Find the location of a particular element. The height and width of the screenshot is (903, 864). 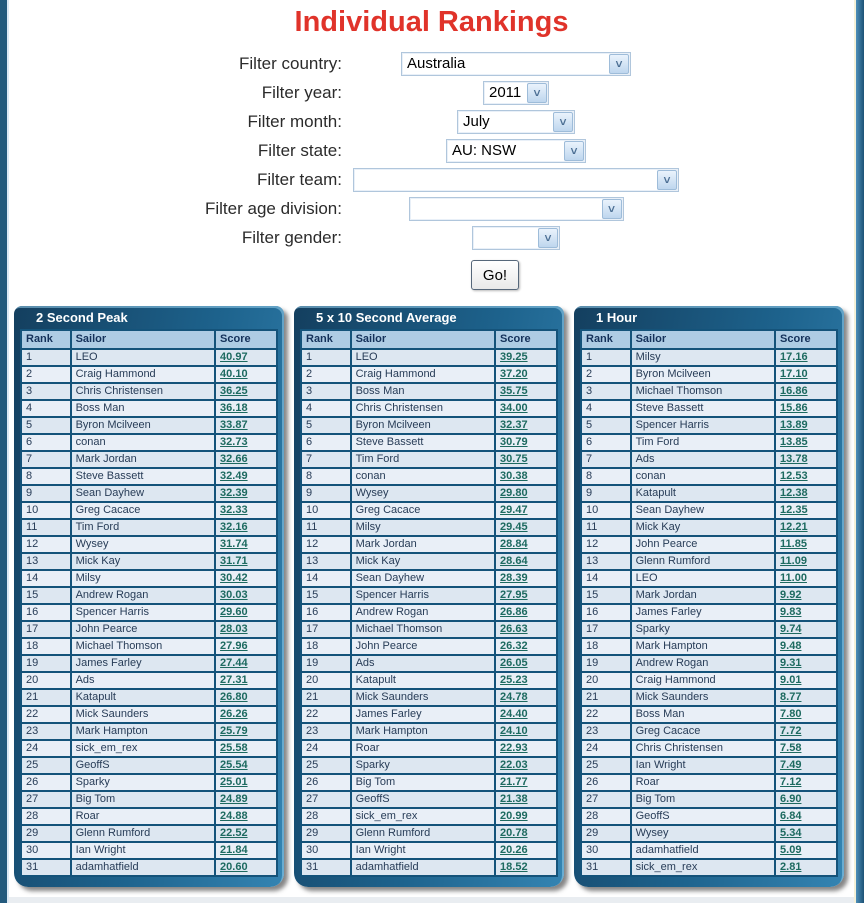

score-link: 18.52 is located at coordinates (514, 867).